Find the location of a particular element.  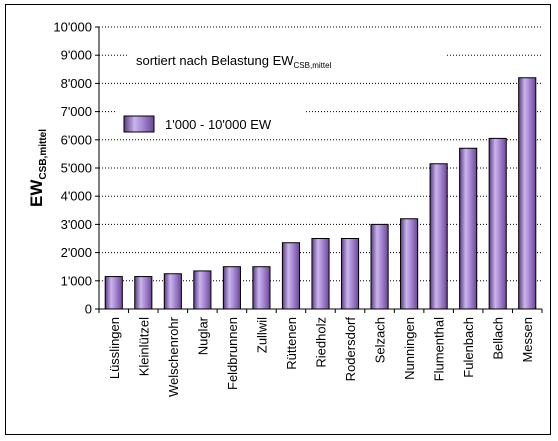

annotation-sub: CSB,mittel is located at coordinates (313, 65).